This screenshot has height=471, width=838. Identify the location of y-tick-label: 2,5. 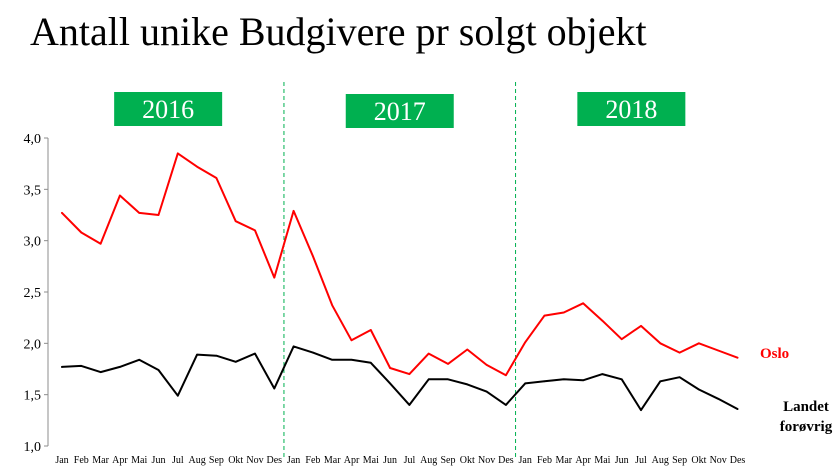
(33, 293).